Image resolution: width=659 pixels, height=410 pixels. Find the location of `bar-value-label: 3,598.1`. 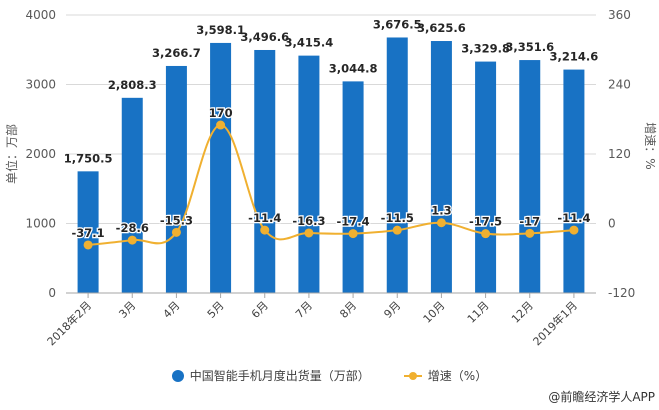

bar-value-label: 3,598.1 is located at coordinates (220, 30).